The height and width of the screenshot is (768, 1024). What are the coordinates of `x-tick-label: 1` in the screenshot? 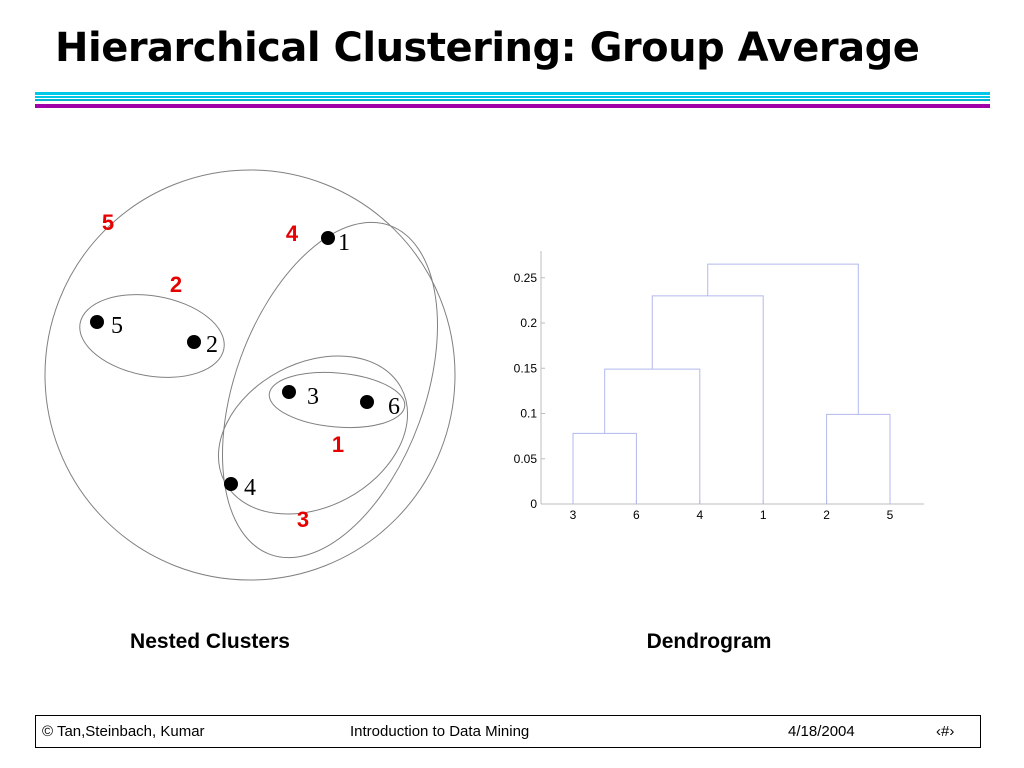 It's located at (763, 515).